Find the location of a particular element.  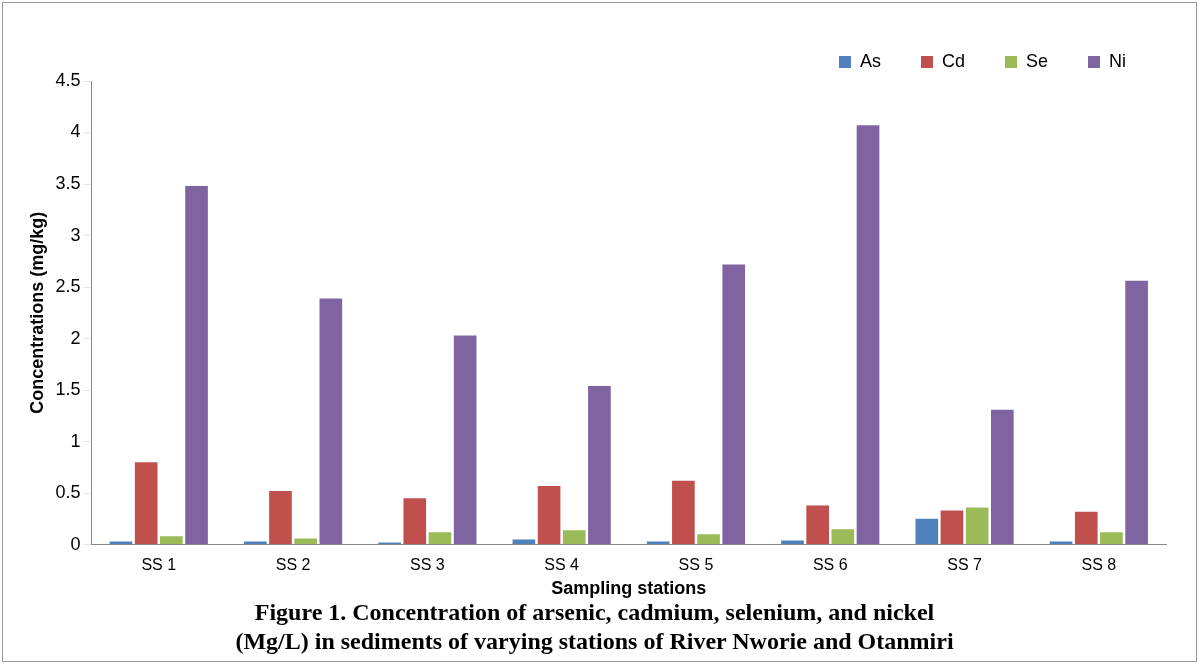

y-tick-label: 0 is located at coordinates (75, 543).